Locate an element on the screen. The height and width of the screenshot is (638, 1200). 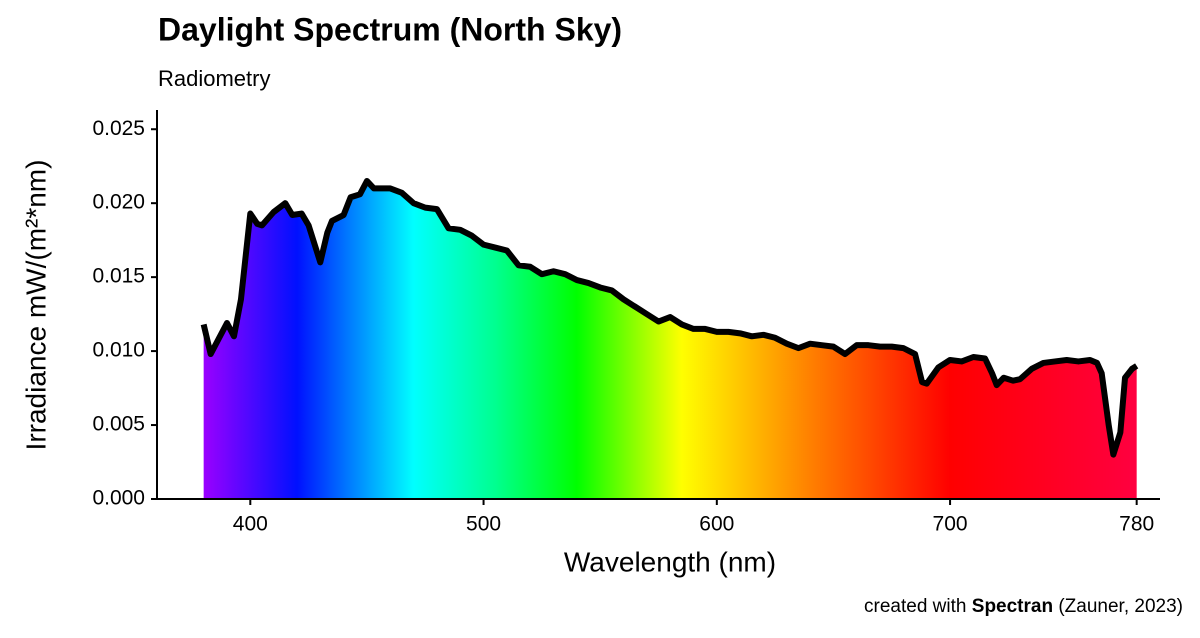
caption: created with Spectran (Zauner, 2023) is located at coordinates (1023, 606).